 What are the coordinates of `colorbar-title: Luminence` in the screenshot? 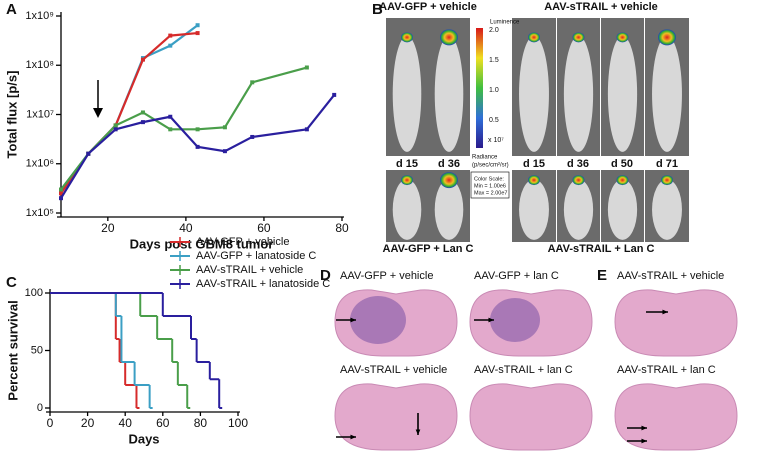 It's located at (505, 23).